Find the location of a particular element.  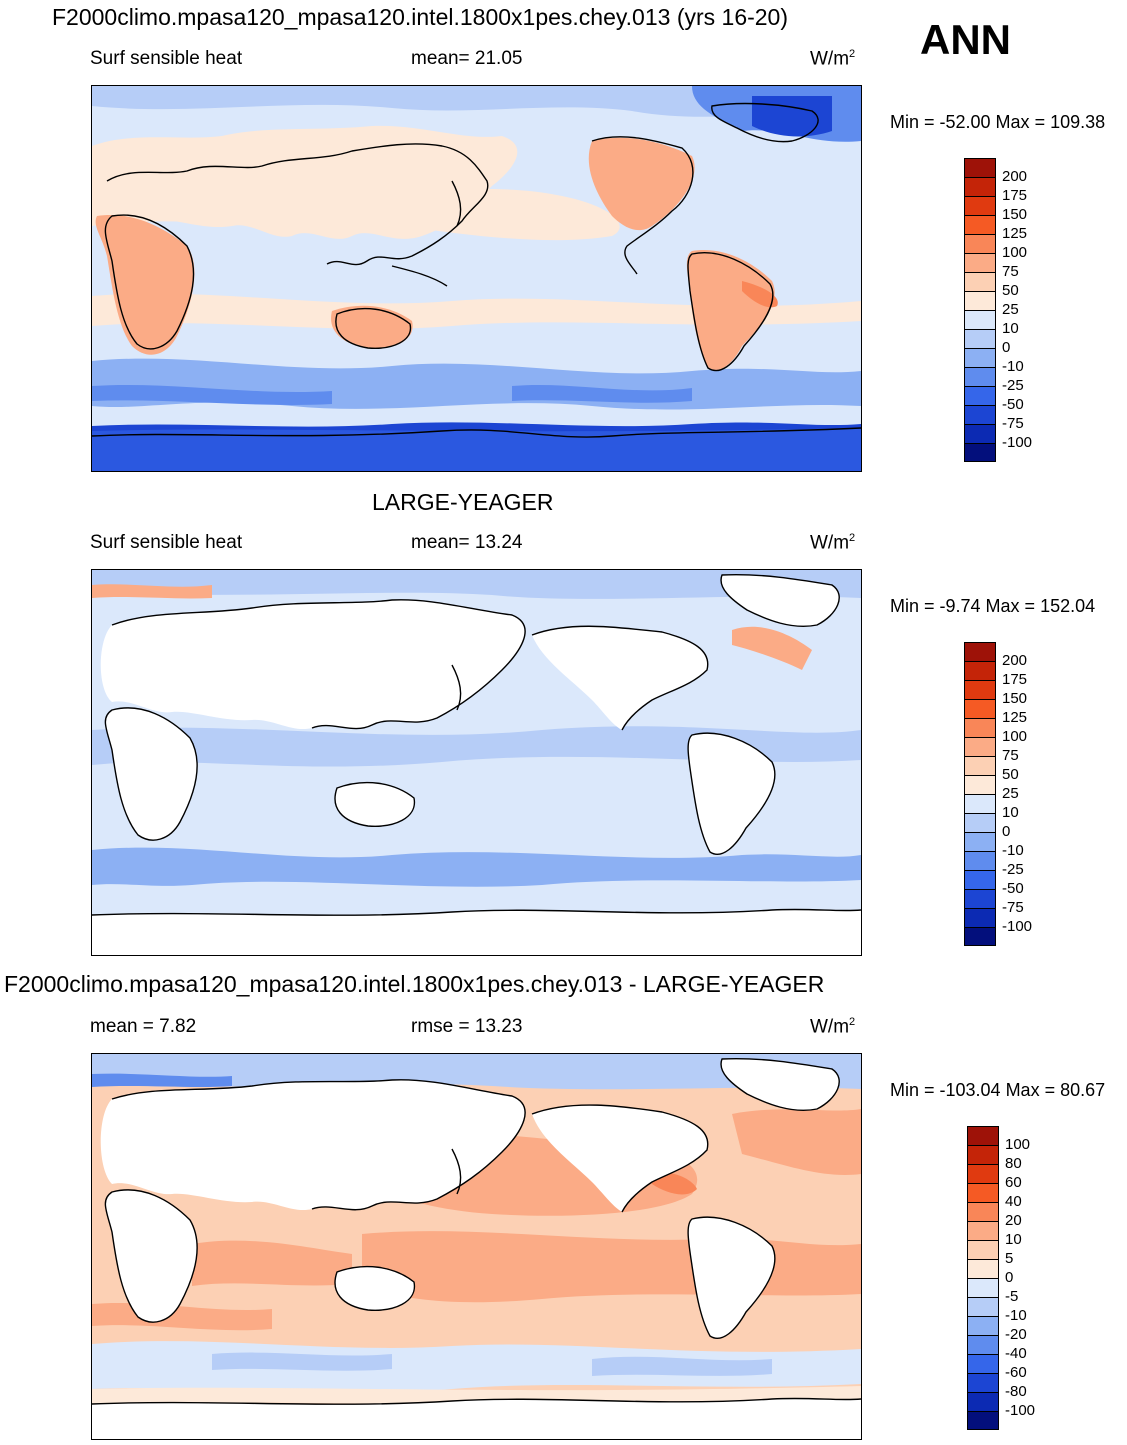

panel2-mean-label: mean= 13.24 is located at coordinates (467, 542).